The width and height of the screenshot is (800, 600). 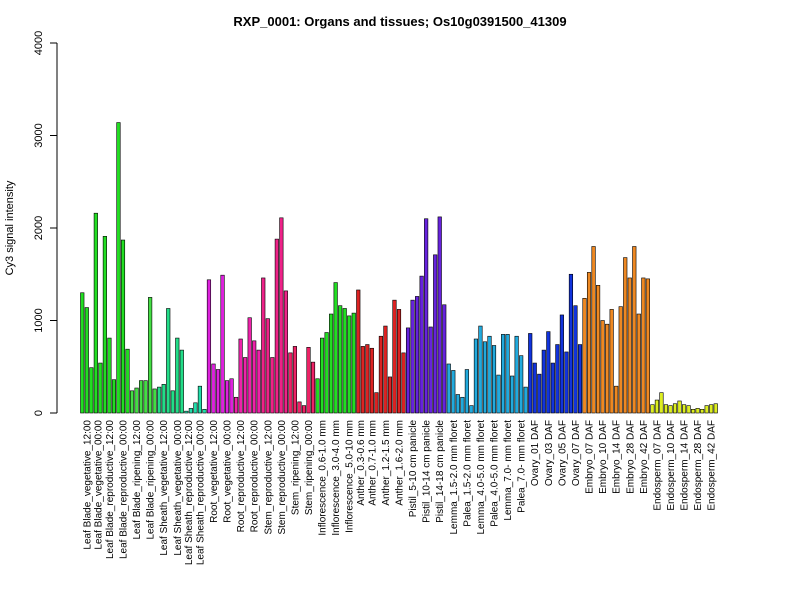 What do you see at coordinates (39, 413) in the screenshot?
I see `y-tick-label: 0` at bounding box center [39, 413].